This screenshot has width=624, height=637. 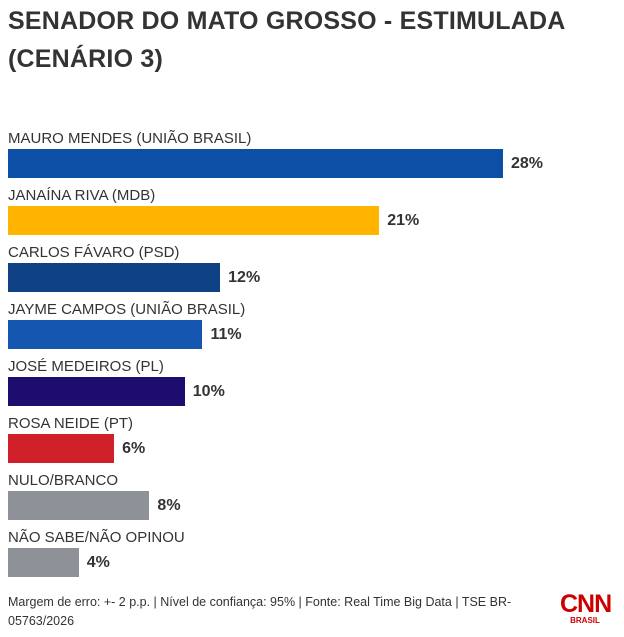 I want to click on logo-text: CNN, so click(x=586, y=604).